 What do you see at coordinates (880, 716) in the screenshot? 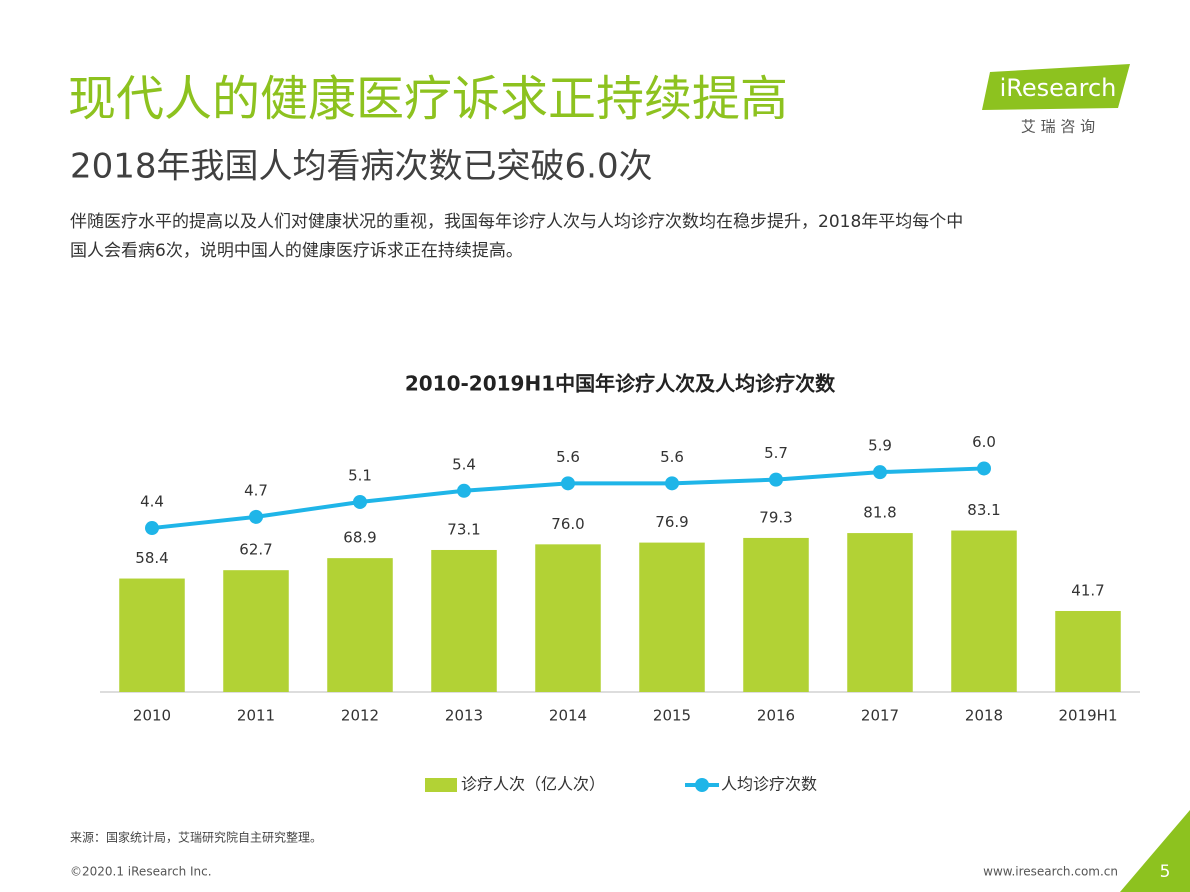
I see `x-tick-label: 2017` at bounding box center [880, 716].